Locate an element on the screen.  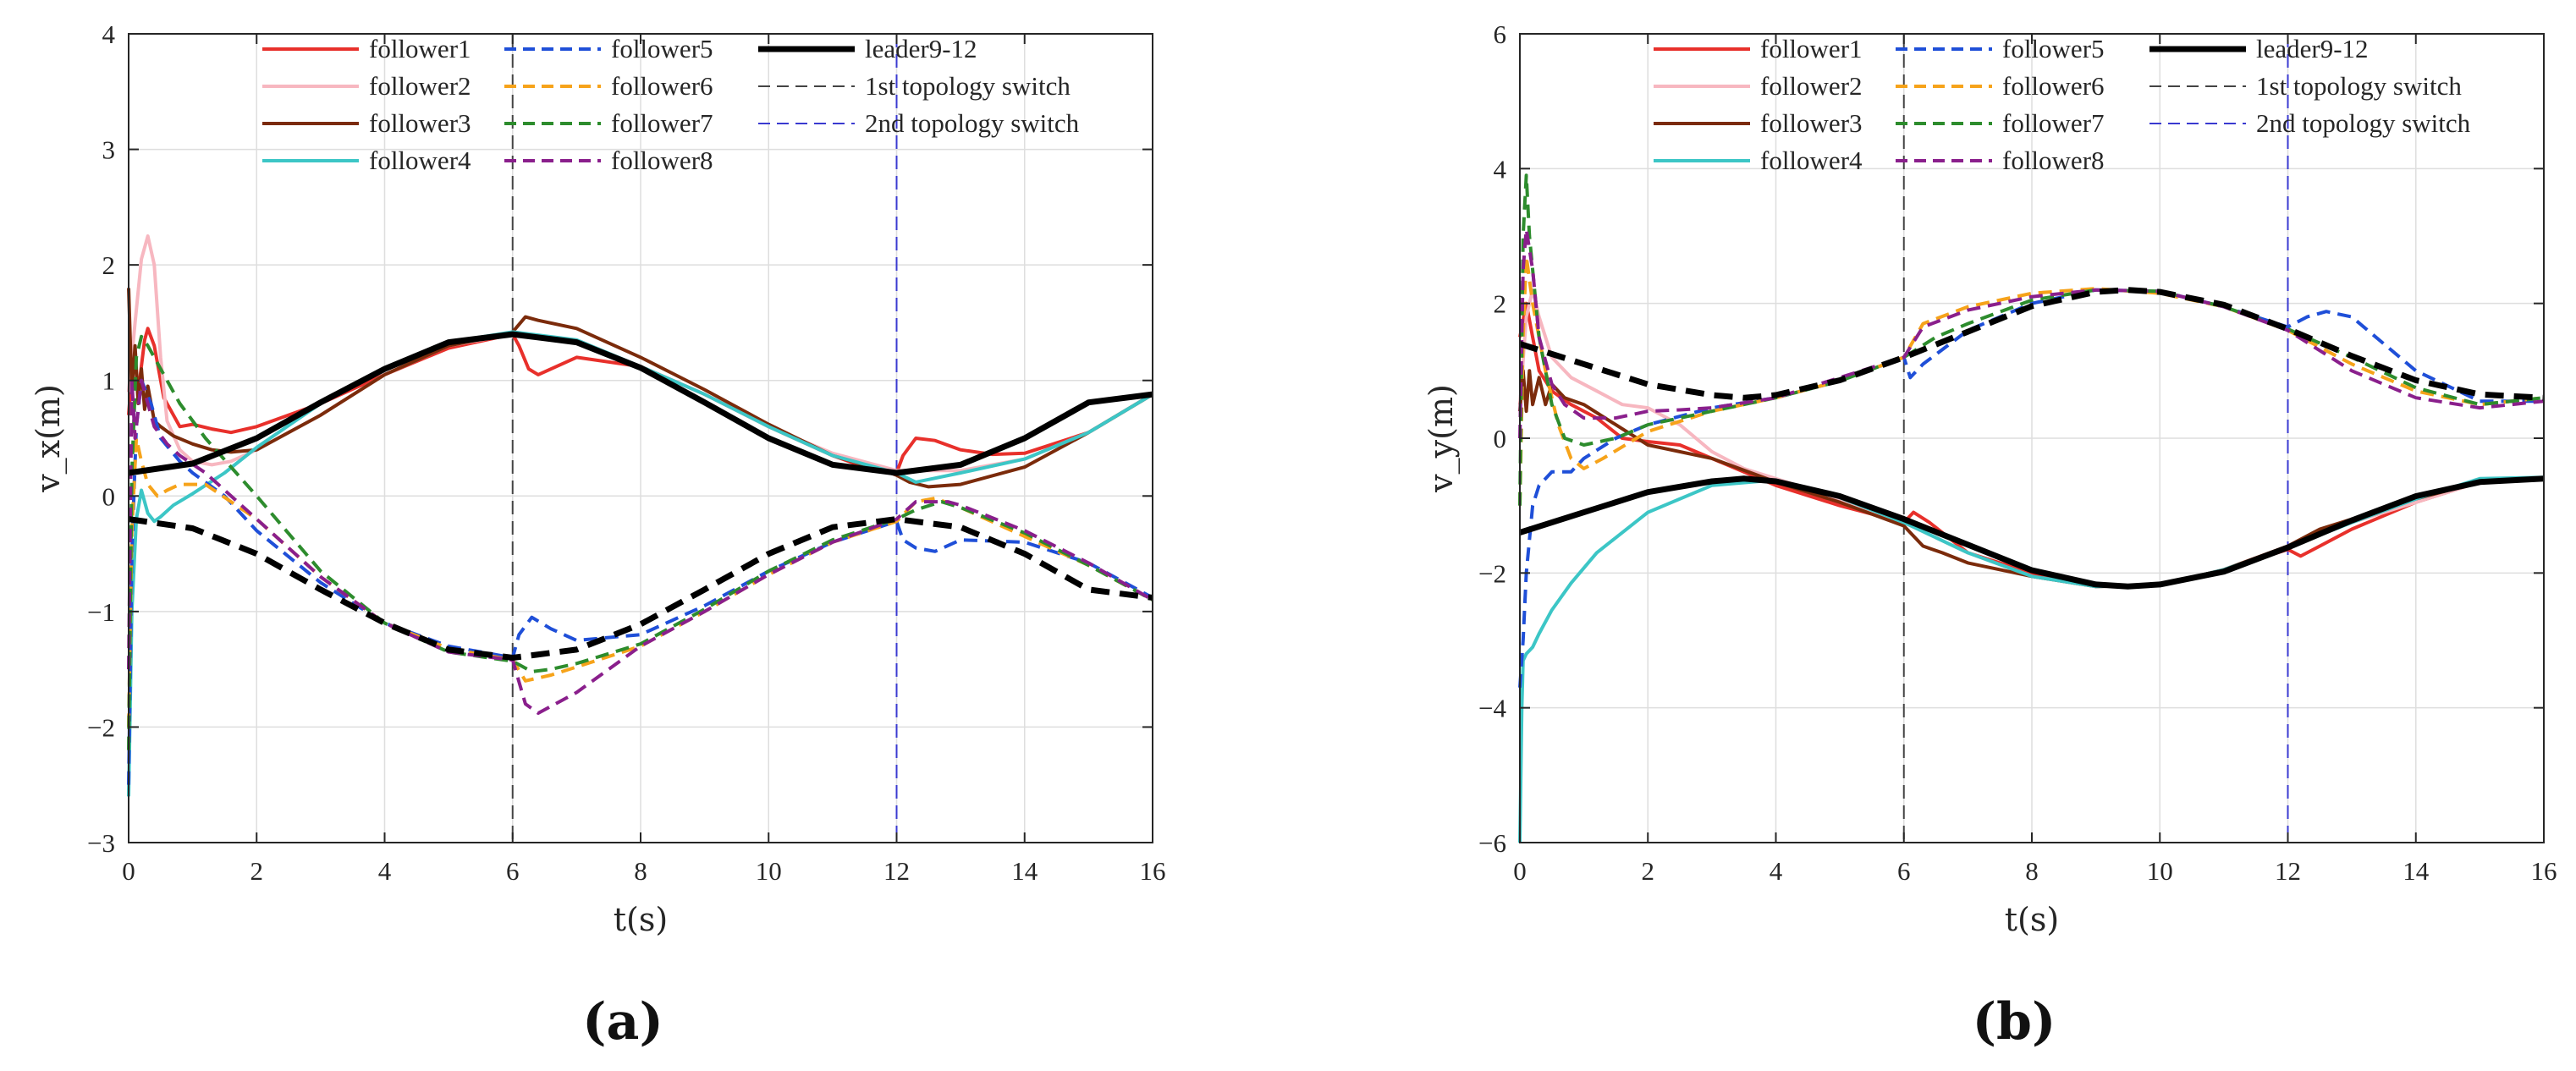
y-tick-label: 3 is located at coordinates (109, 150).